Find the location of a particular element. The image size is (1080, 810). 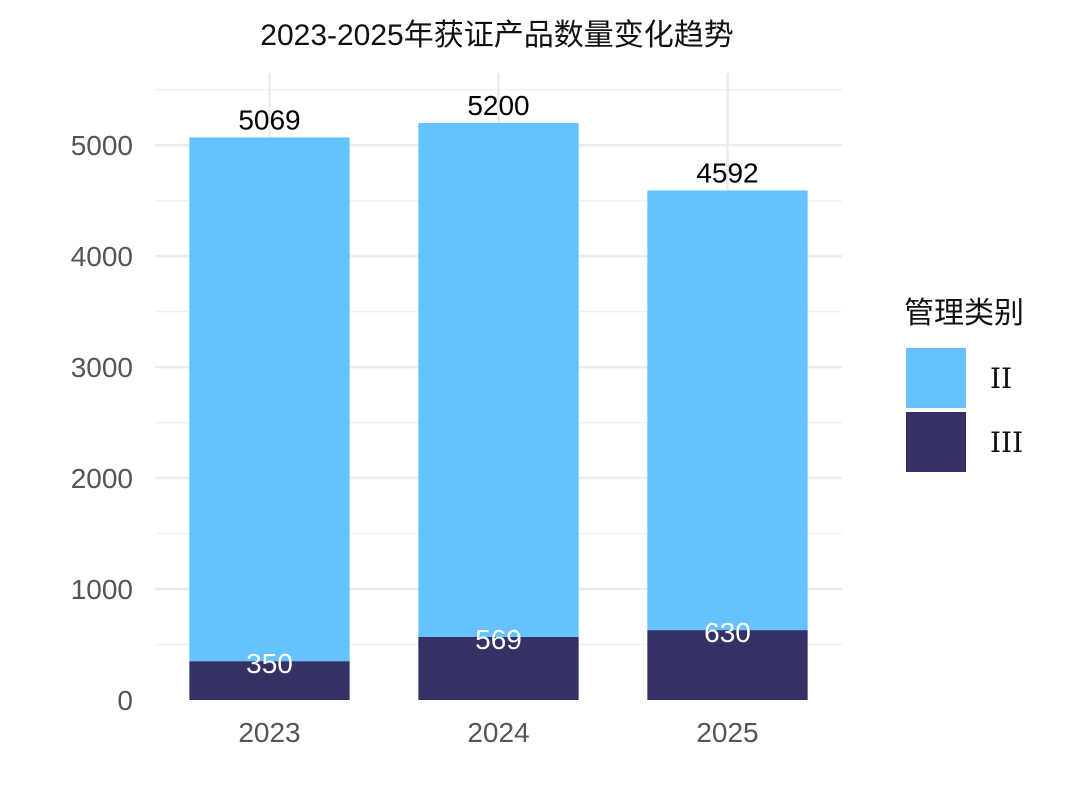

bar-segment-ii-2025 is located at coordinates (727, 410).